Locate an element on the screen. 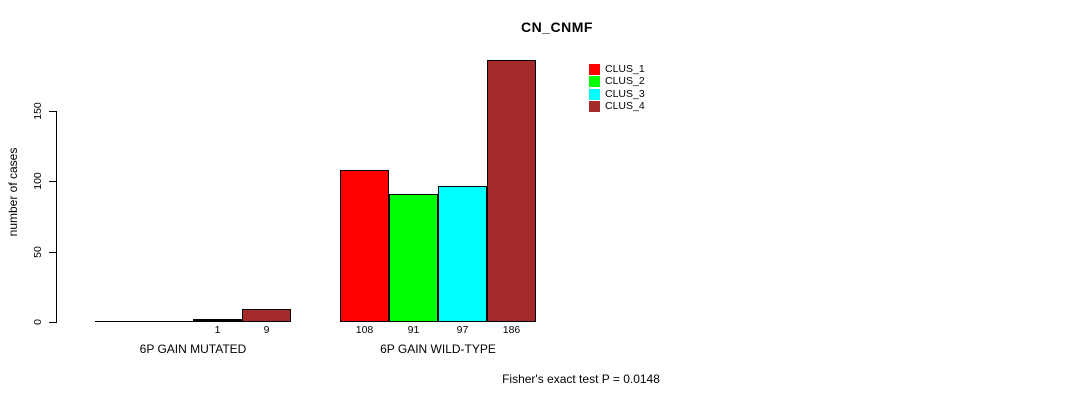 The height and width of the screenshot is (400, 1090). bar-clus_1-group2 is located at coordinates (364, 246).